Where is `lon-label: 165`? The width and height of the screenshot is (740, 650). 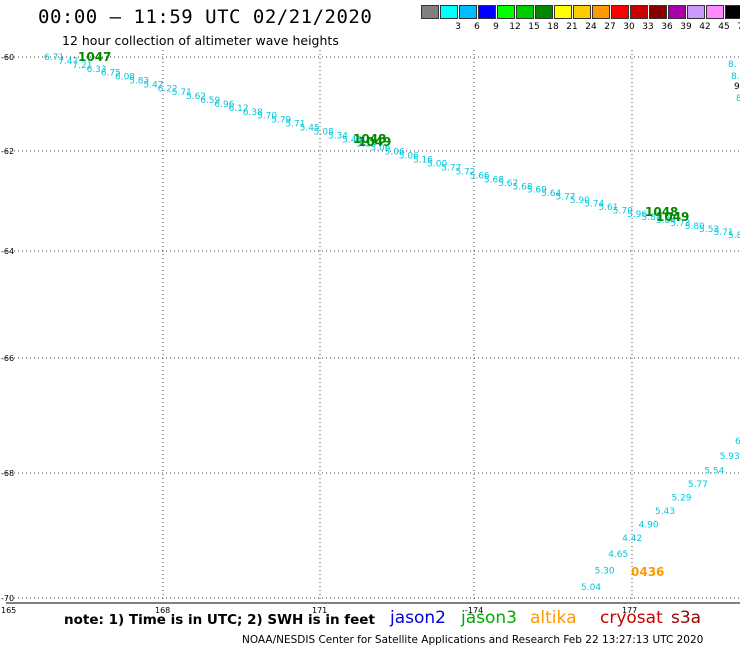 lon-label: 165 is located at coordinates (8, 610).